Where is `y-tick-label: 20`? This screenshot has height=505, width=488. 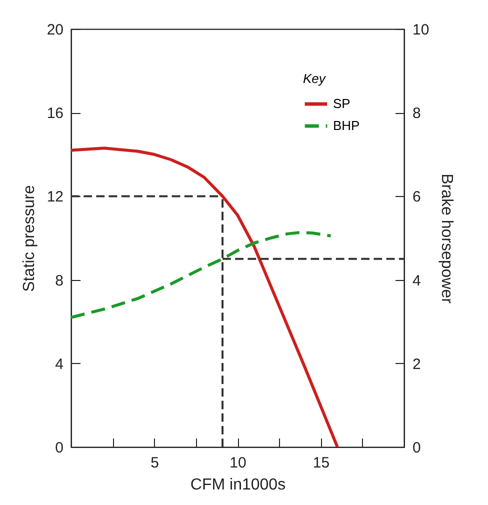
y-tick-label: 20 is located at coordinates (55, 30).